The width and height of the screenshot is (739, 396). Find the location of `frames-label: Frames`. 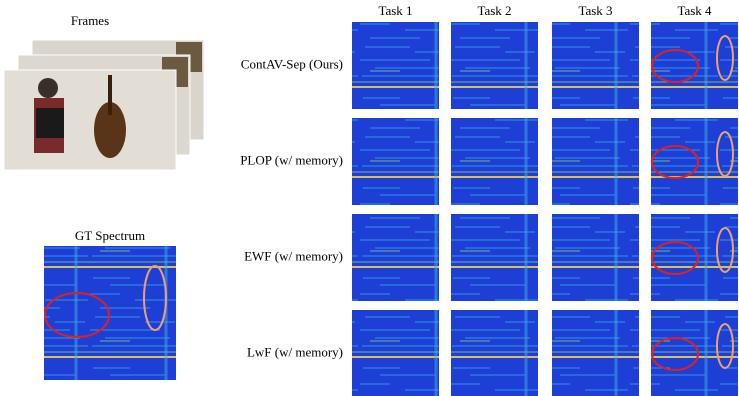

frames-label: Frames is located at coordinates (90, 20).